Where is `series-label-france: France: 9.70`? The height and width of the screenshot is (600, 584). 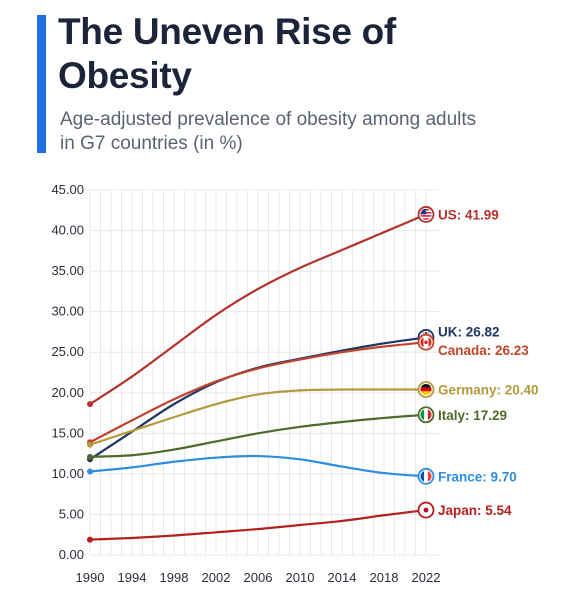
series-label-france: France: 9.70 is located at coordinates (477, 476).